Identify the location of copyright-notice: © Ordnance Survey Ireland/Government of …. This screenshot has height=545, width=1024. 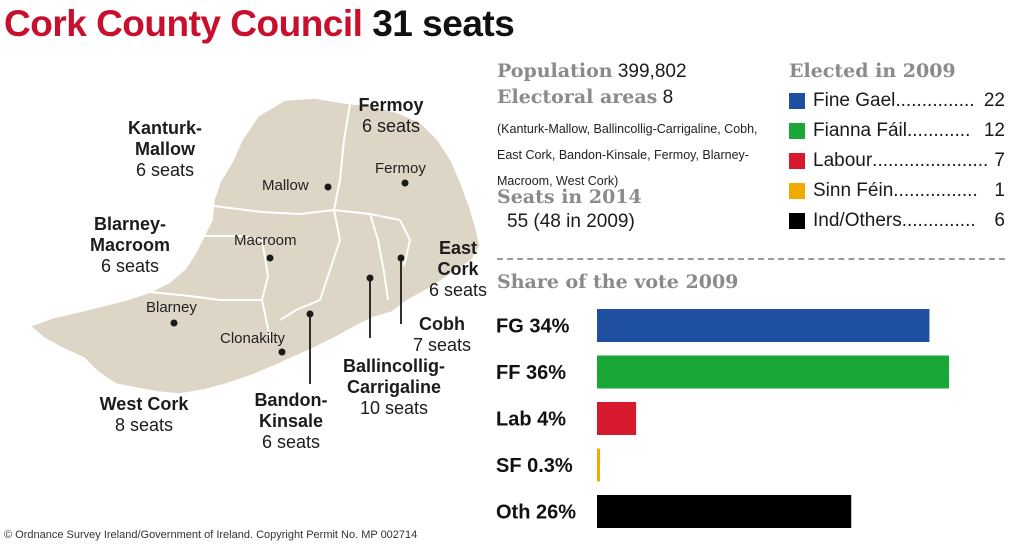
(211, 535).